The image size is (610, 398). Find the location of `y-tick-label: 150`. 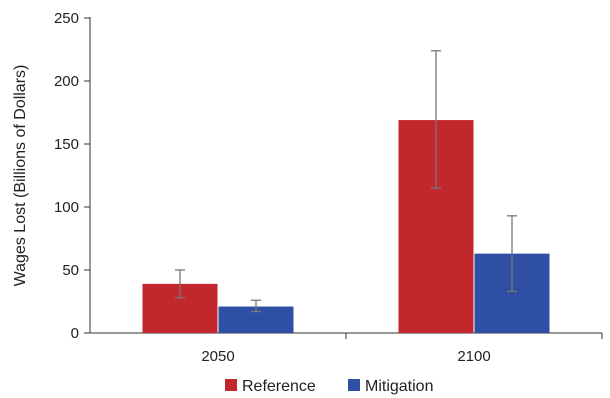

y-tick-label: 150 is located at coordinates (66, 144).